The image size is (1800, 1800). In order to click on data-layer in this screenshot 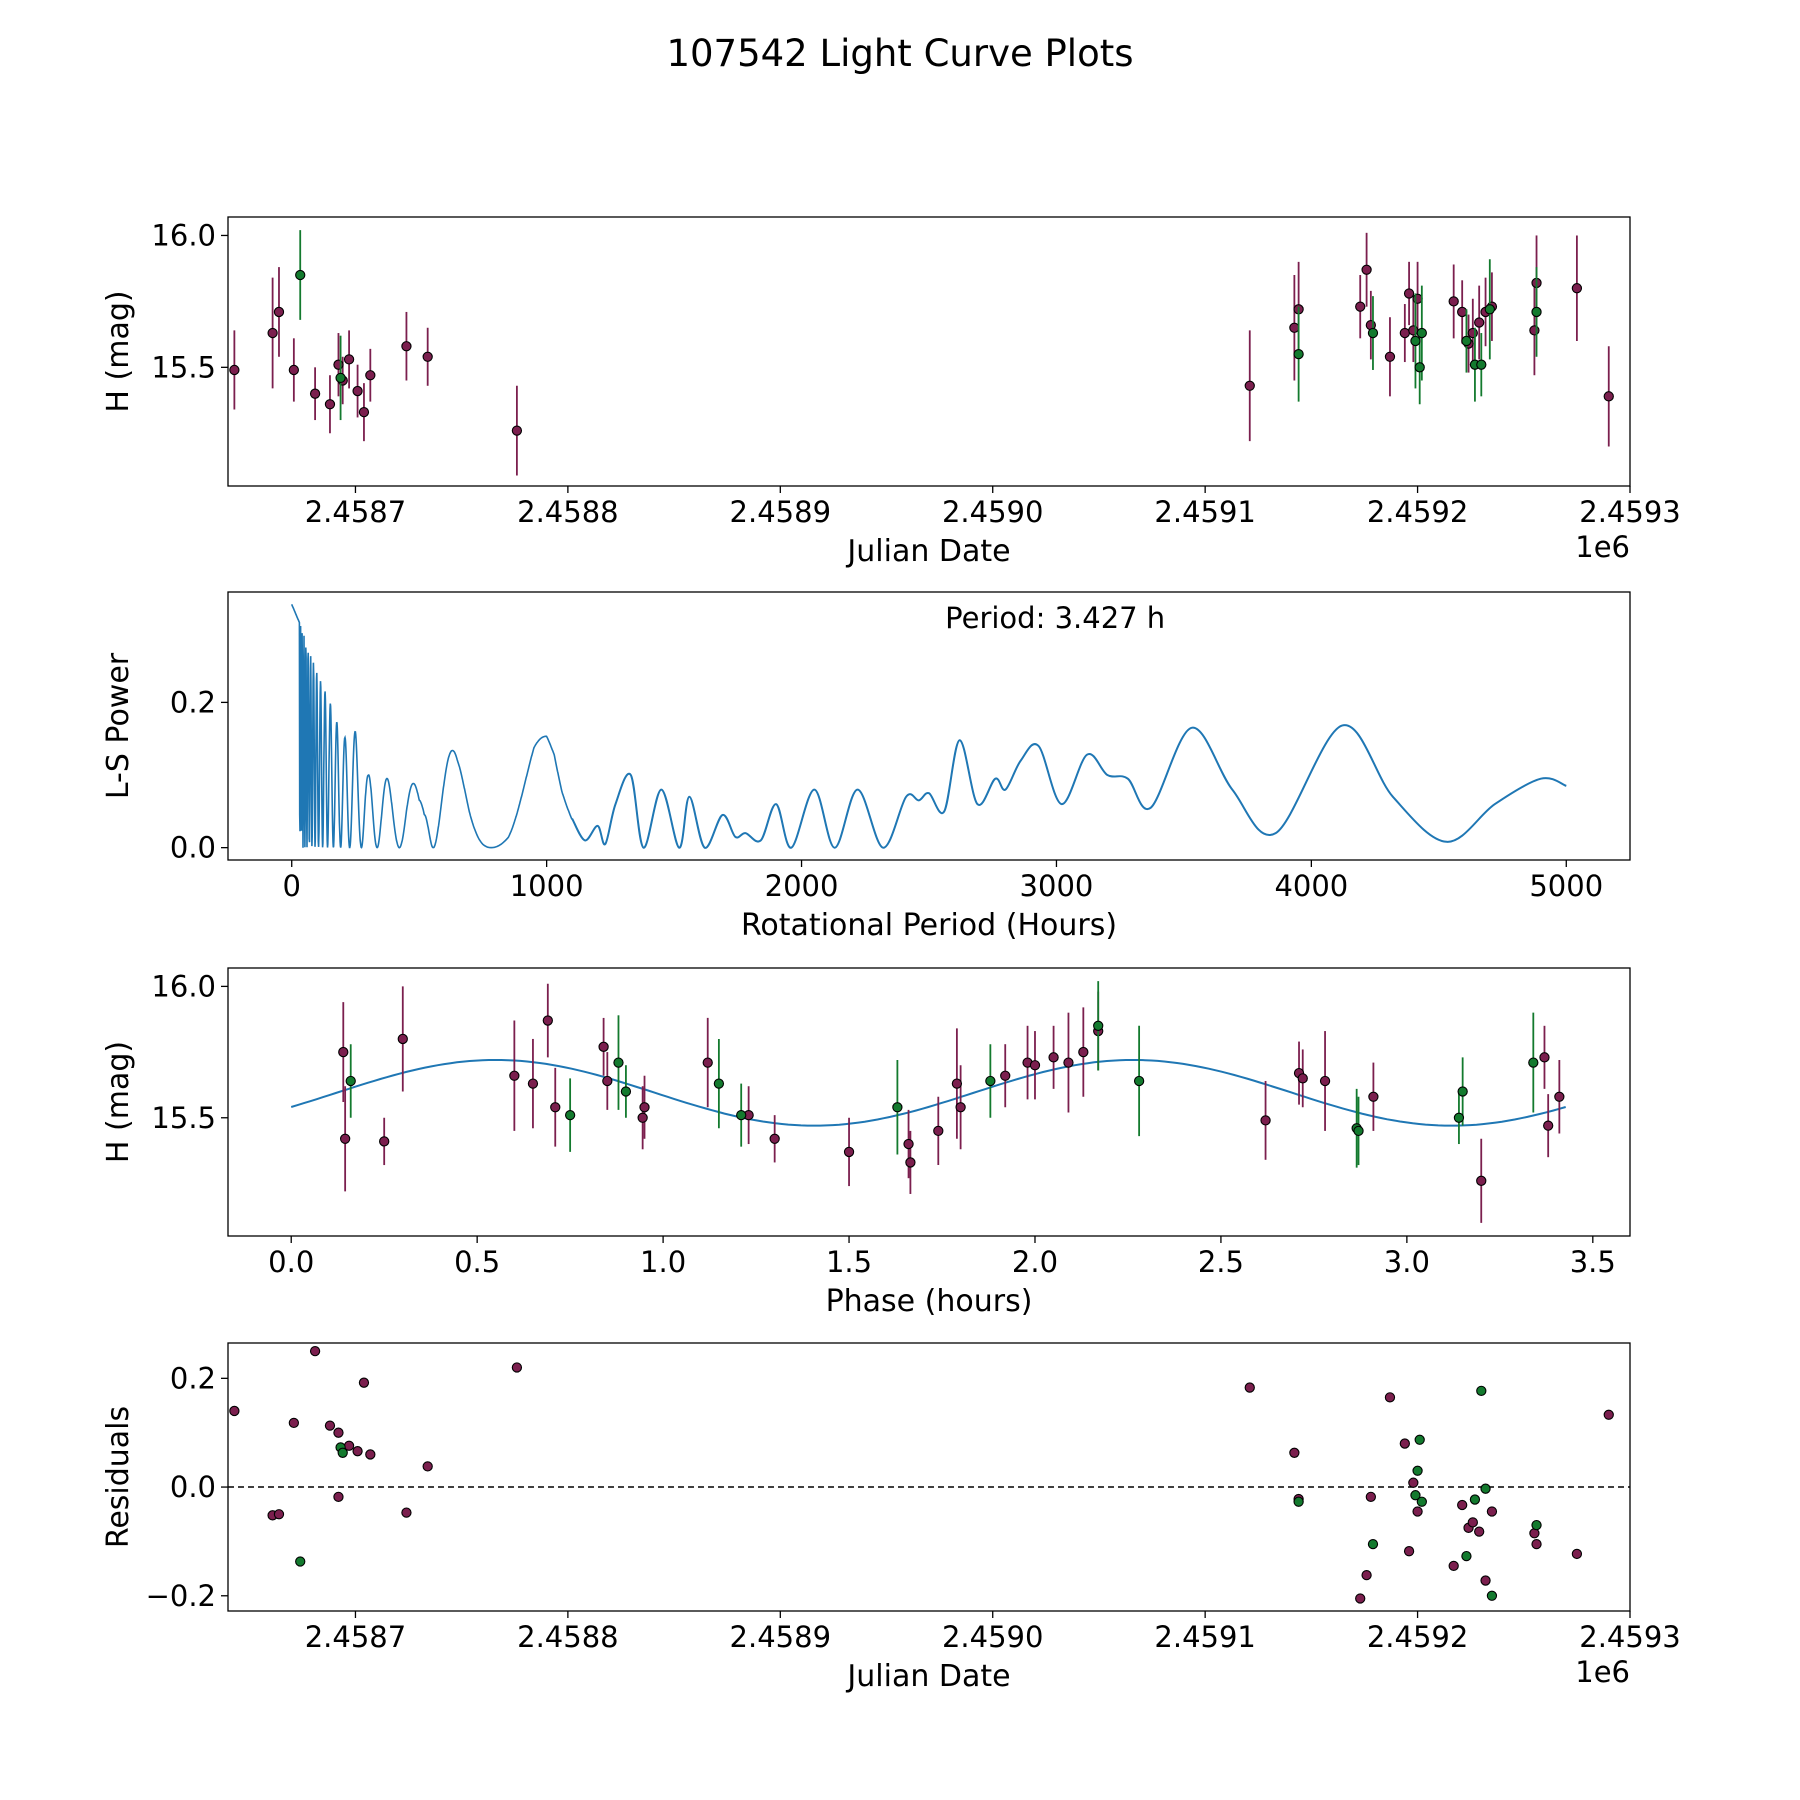, I will do `click(929, 1475)`.